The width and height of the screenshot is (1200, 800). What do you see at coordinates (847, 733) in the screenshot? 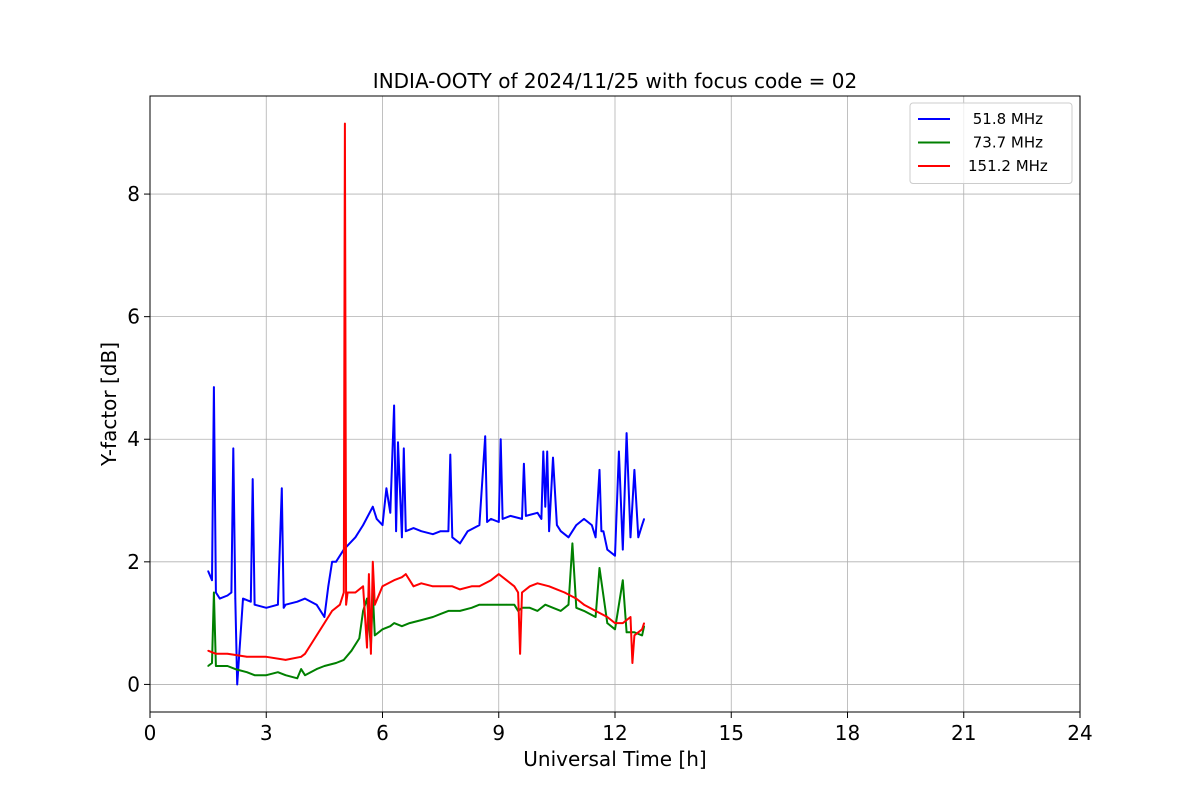
I see `x-tick-label: 18` at bounding box center [847, 733].